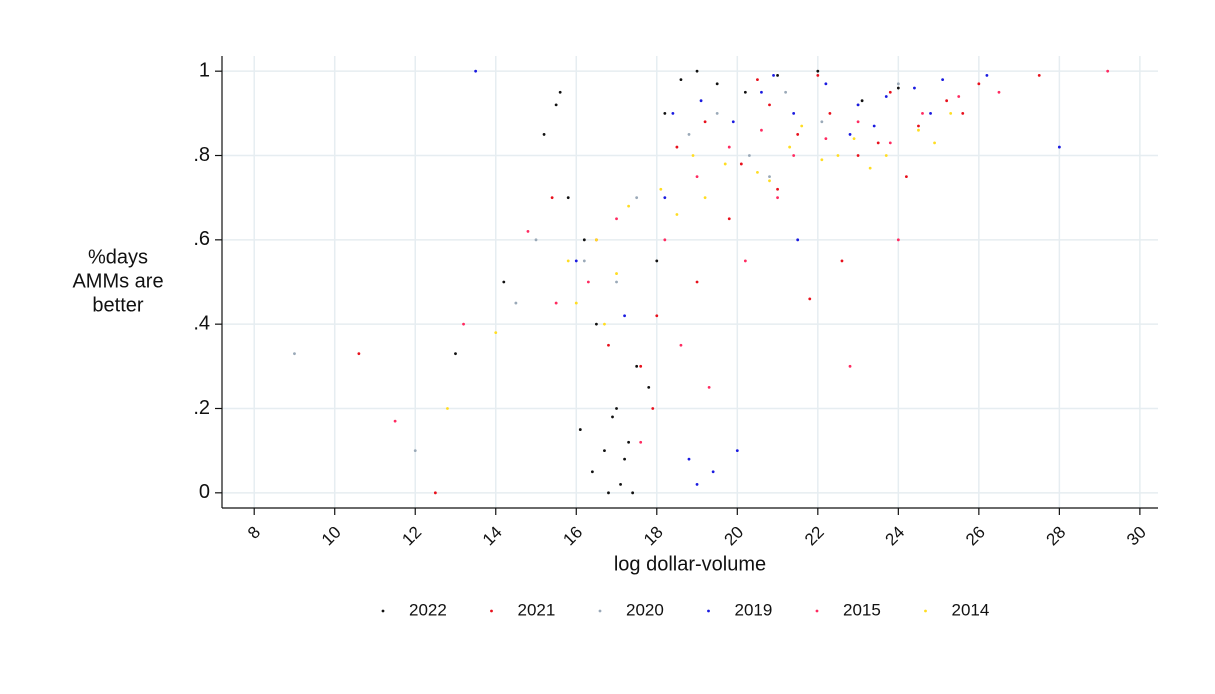 Image resolution: width=1215 pixels, height=694 pixels. Describe the element at coordinates (201, 323) in the screenshot. I see `y-tick-label: .4` at that location.